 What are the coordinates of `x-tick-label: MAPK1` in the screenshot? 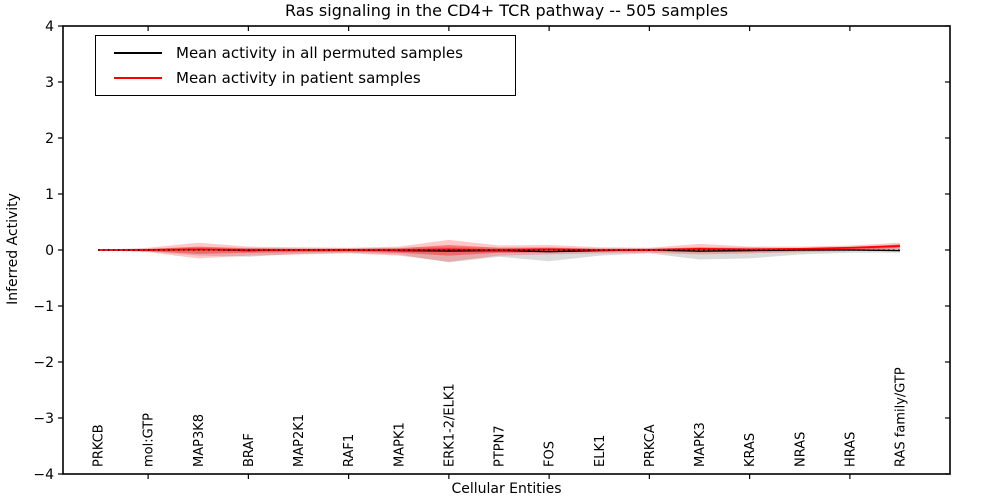 It's located at (399, 444).